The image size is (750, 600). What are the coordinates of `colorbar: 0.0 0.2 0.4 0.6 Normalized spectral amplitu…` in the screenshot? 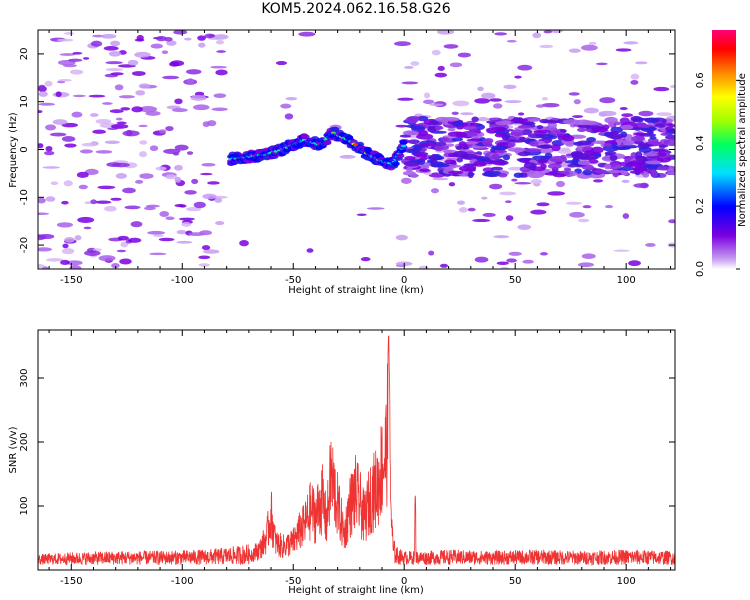 It's located at (721, 153).